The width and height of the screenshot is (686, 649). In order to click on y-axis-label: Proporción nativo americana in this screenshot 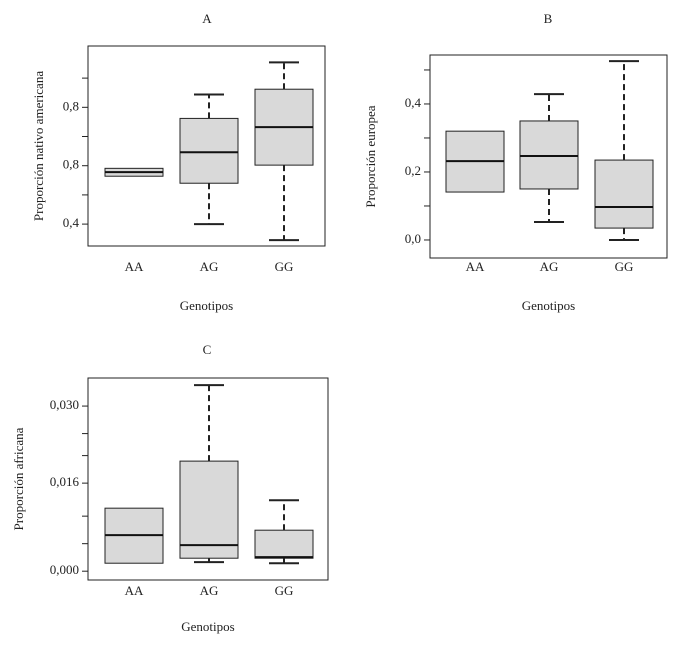, I will do `click(38, 146)`.